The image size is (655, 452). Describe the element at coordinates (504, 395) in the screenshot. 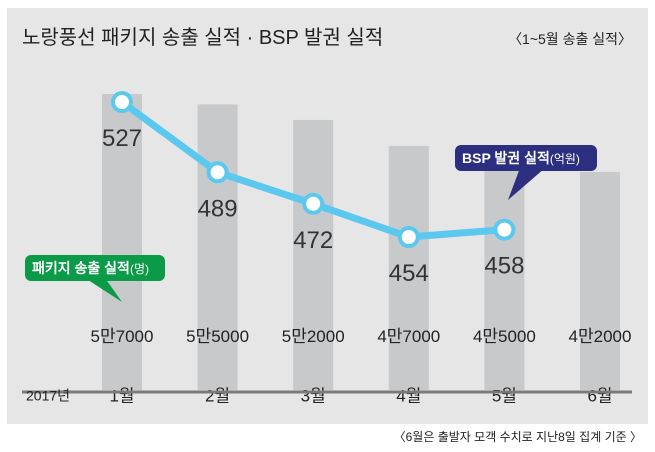

I see `x-tick-label: 5월` at that location.